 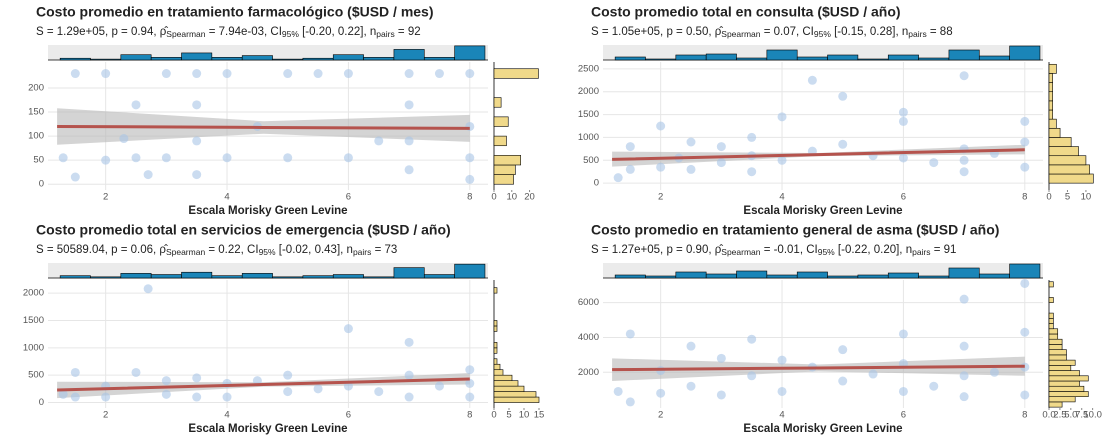 What do you see at coordinates (38, 160) in the screenshot?
I see `y-tick-label: 50` at bounding box center [38, 160].